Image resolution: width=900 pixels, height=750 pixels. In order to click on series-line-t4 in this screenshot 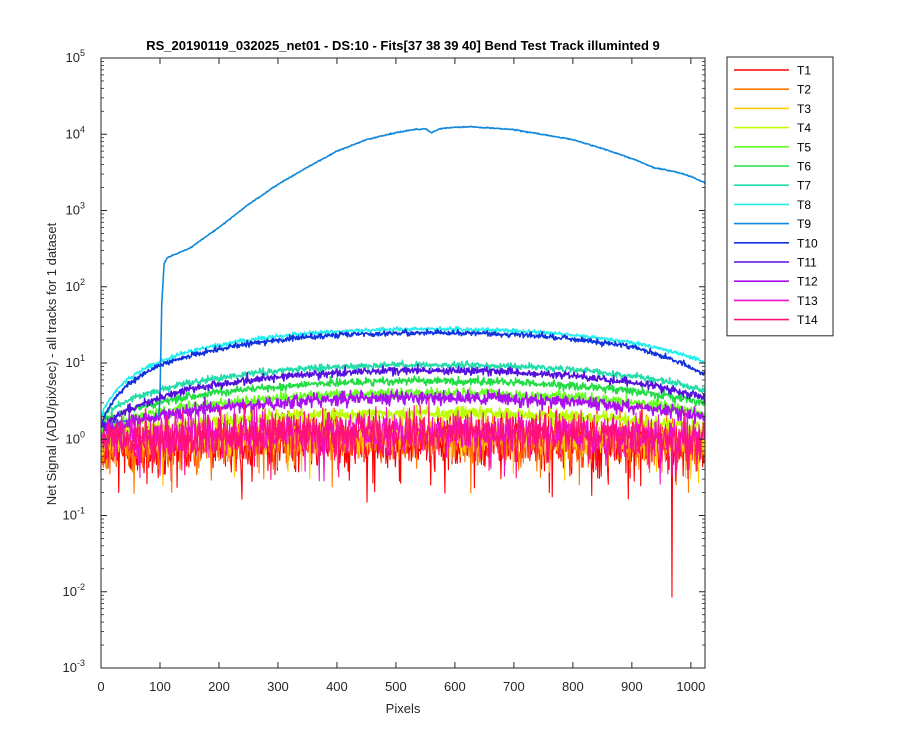, I will do `click(403, 425)`.